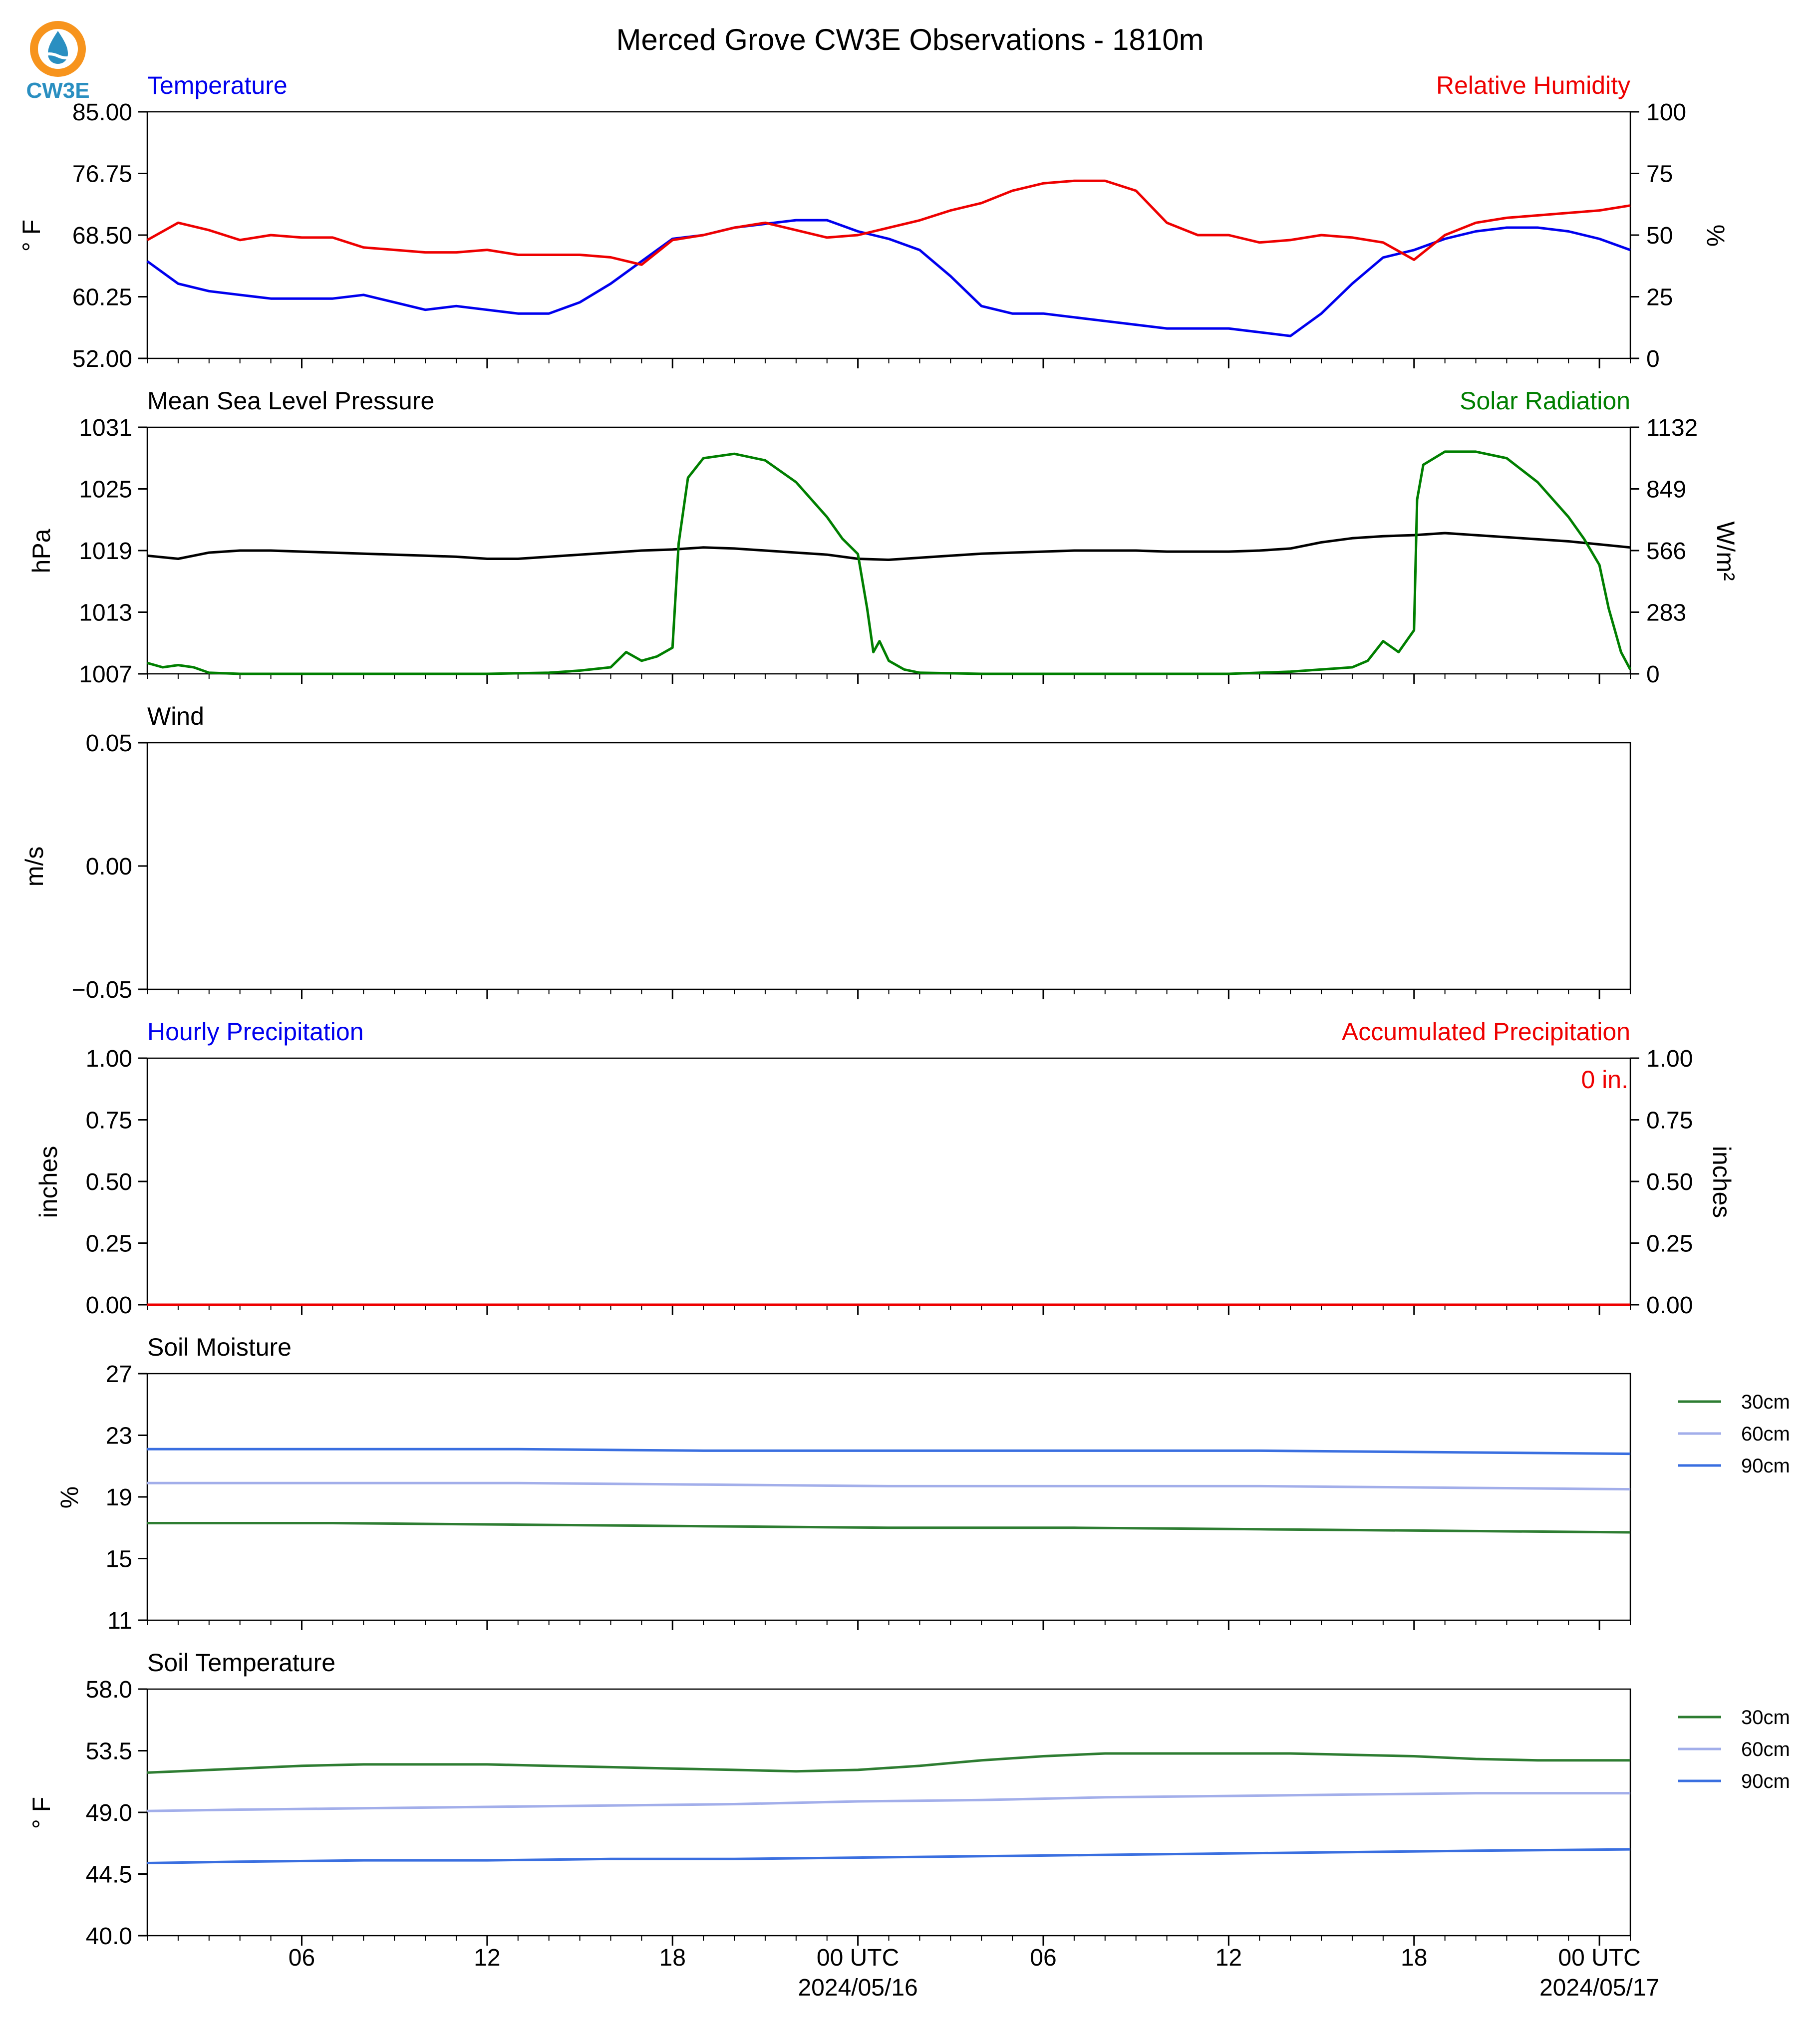  Describe the element at coordinates (1599, 1988) in the screenshot. I see `x-date-label: 2024/05/17` at that location.